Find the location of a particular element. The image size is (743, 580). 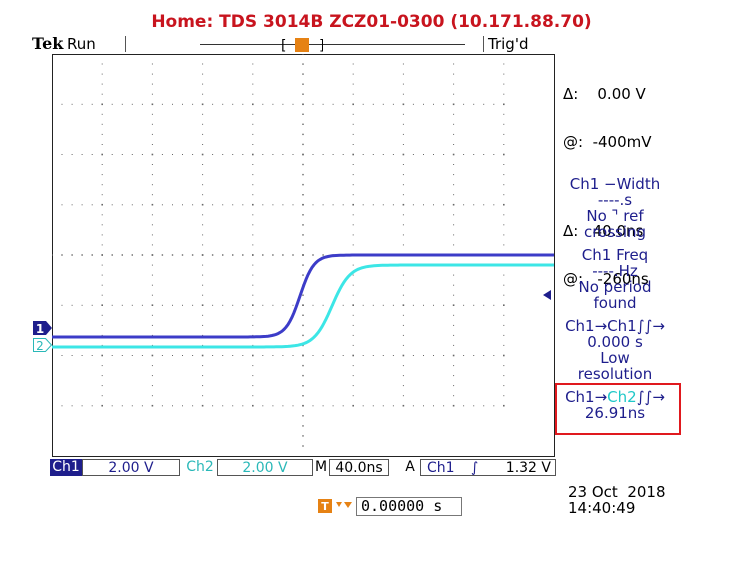

measurement-3-note2: resolution is located at coordinates (615, 374).